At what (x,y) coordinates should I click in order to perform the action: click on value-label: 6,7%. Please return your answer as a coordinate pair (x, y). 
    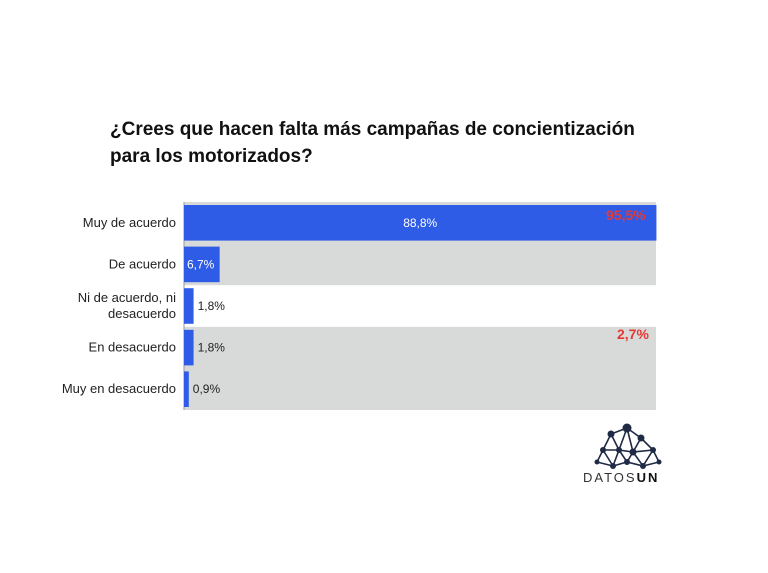
    Looking at the image, I should click on (201, 264).